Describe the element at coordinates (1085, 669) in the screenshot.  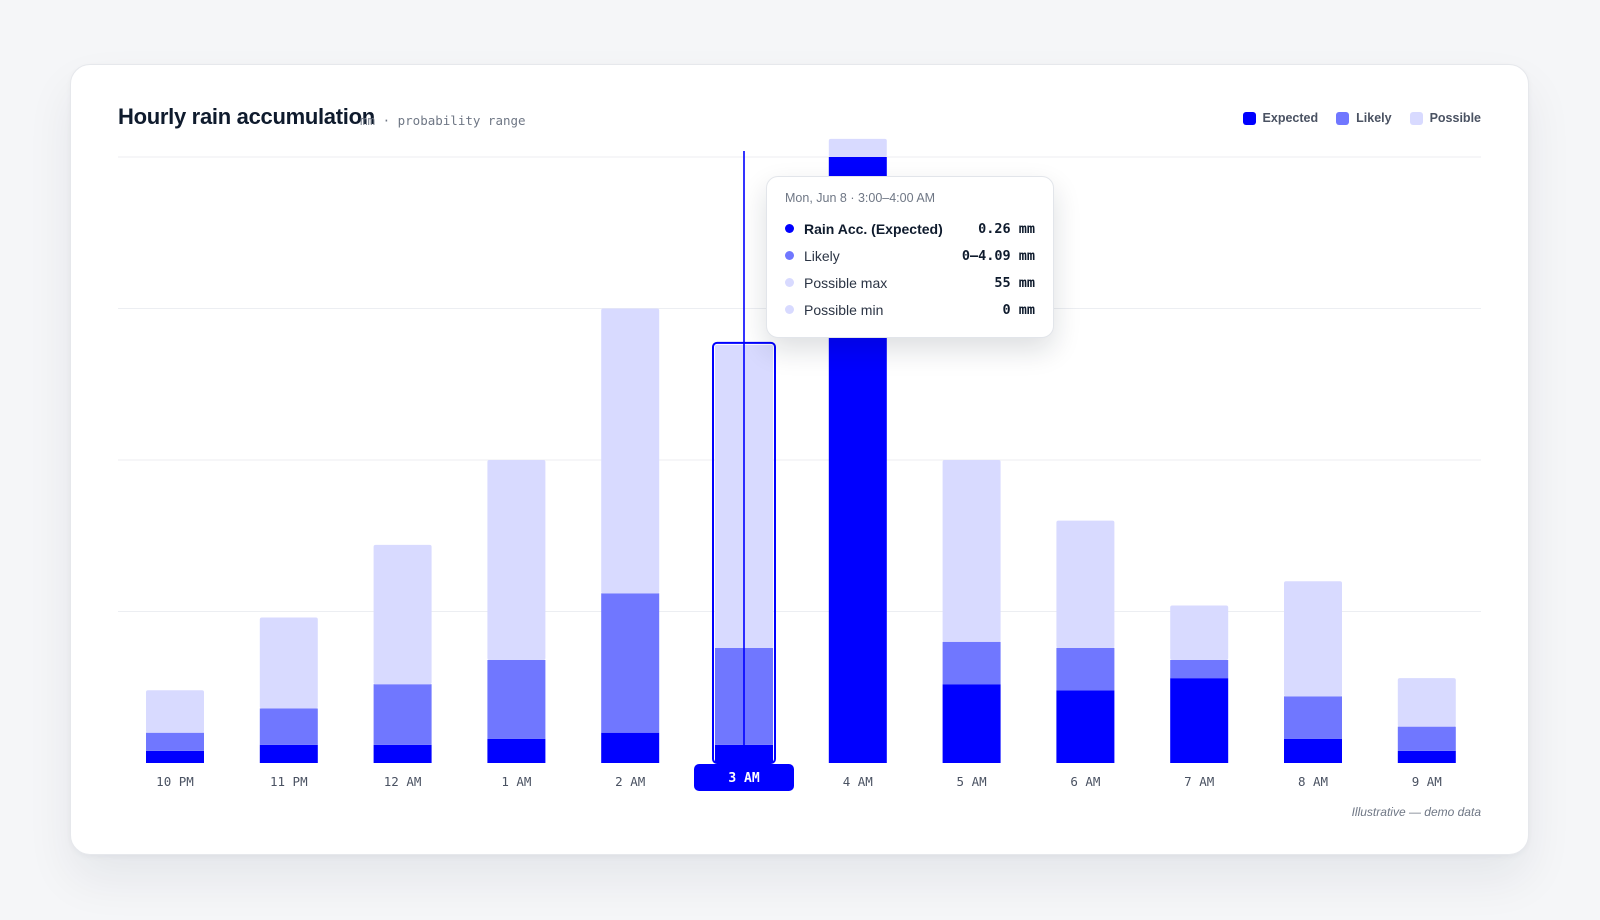
I see `bar-likely-6-am` at that location.